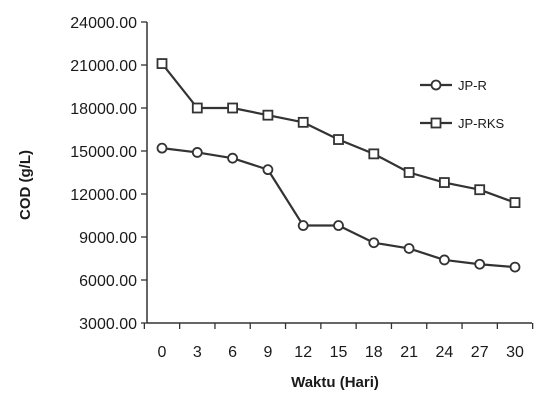  I want to click on y-tick-label: 24000.00, so click(103, 23).